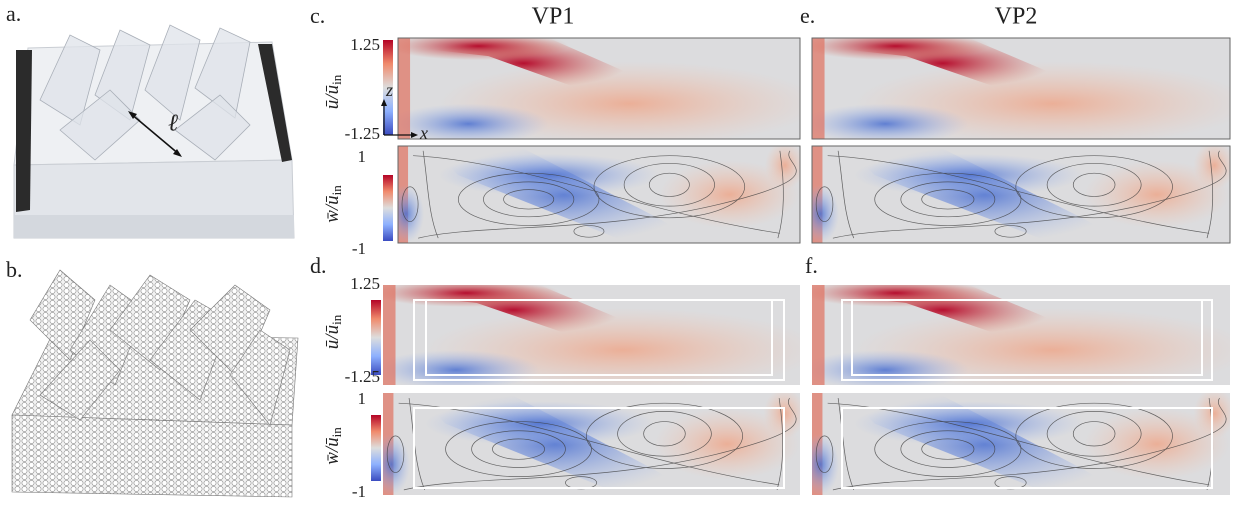 The height and width of the screenshot is (505, 1239). I want to click on column-title: VP2, so click(1016, 17).